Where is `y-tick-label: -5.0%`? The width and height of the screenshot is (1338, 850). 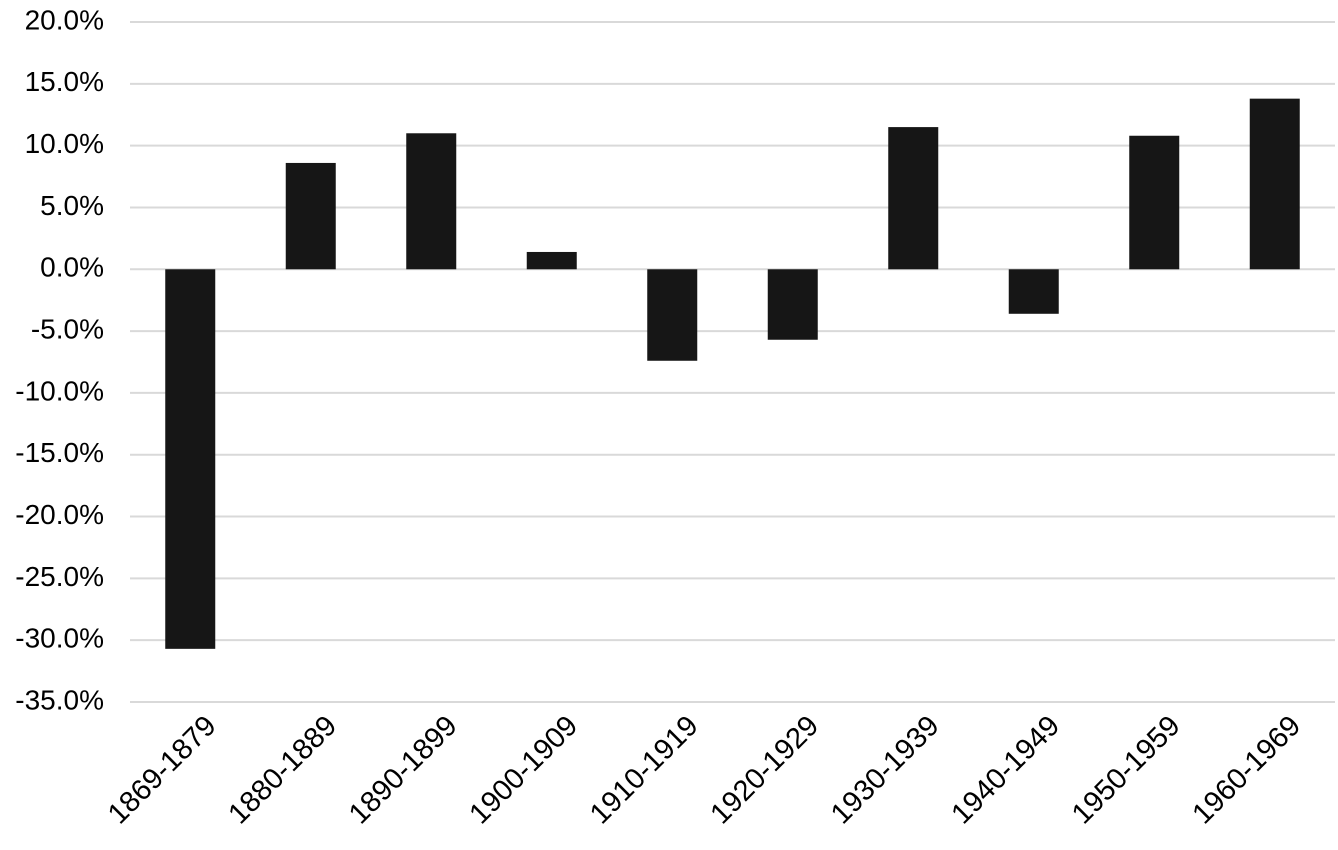
y-tick-label: -5.0% is located at coordinates (67, 328).